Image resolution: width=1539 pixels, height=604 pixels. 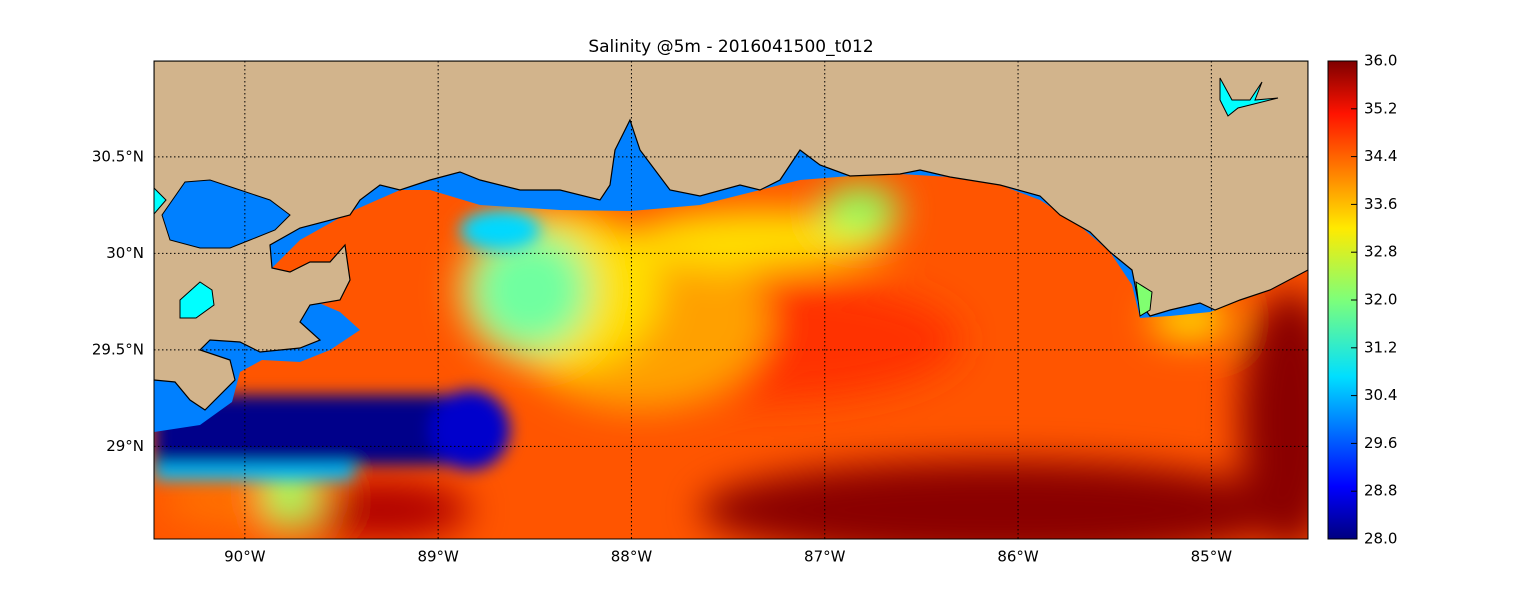 I want to click on colorbar-tick-label: 29.6, so click(x=1380, y=443).